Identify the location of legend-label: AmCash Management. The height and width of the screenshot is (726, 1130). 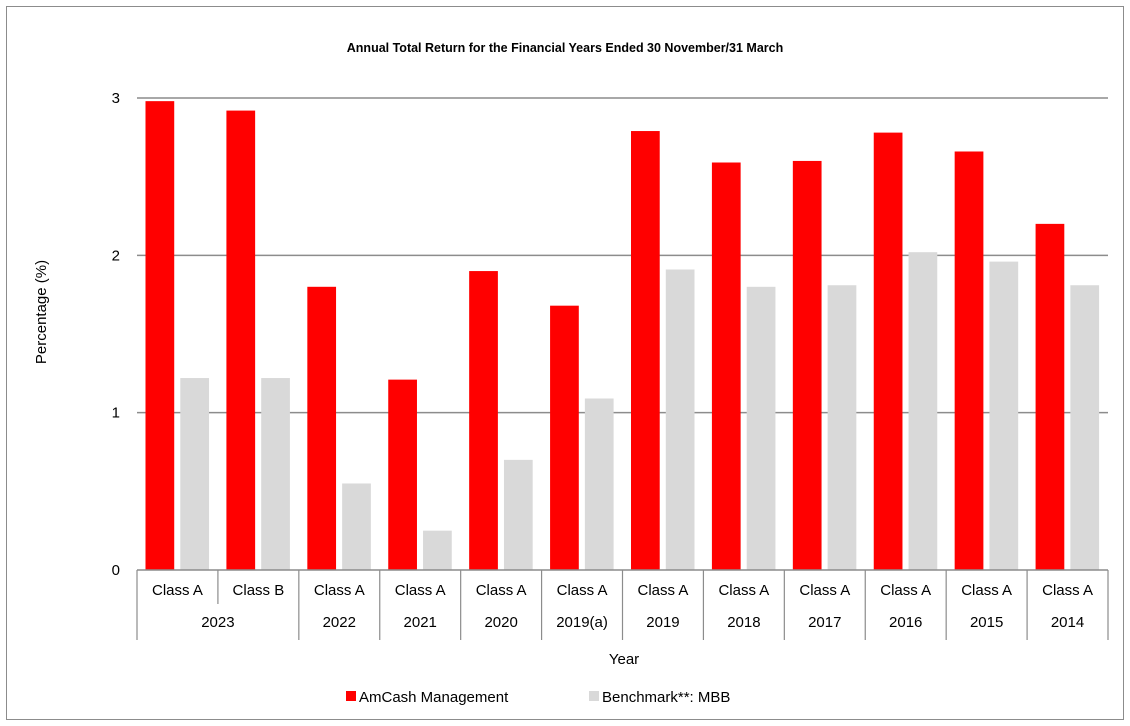
(434, 697).